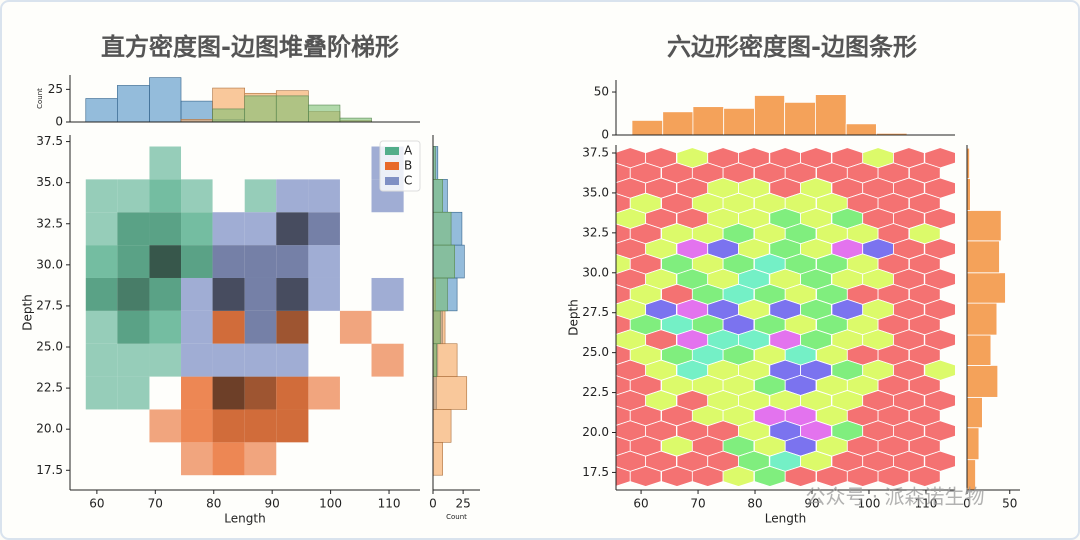 The width and height of the screenshot is (1080, 540). What do you see at coordinates (49, 305) in the screenshot?
I see `y-tick-label: 27.5` at bounding box center [49, 305].